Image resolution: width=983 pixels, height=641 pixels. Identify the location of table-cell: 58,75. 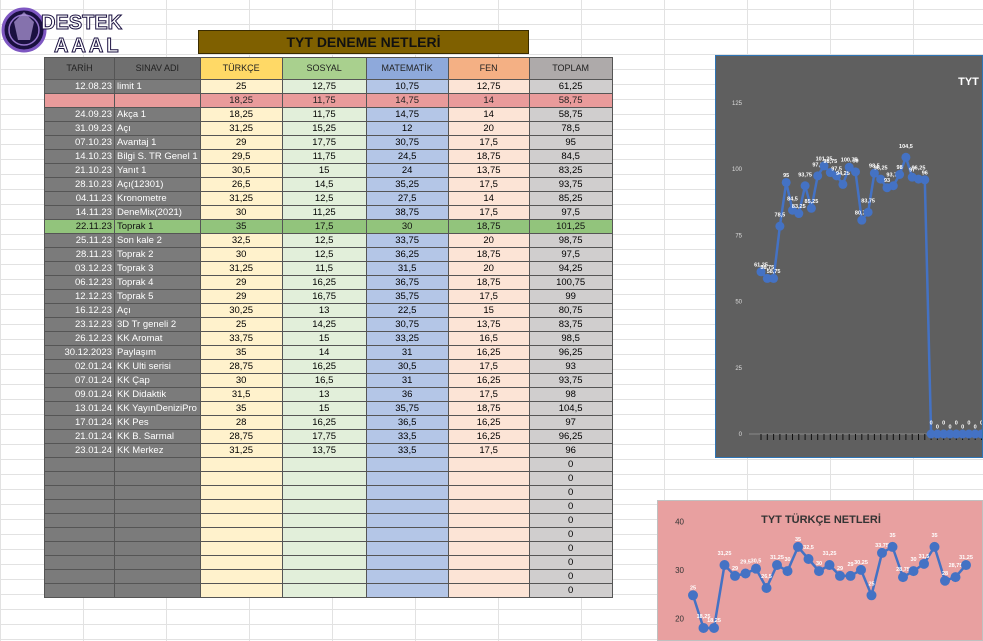
(570, 114).